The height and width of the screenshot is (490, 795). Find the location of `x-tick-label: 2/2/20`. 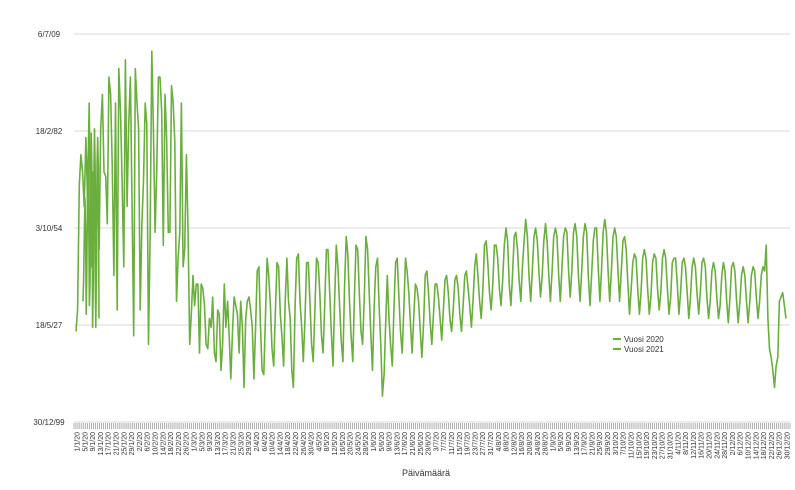

x-tick-label: 2/2/20 is located at coordinates (140, 442).